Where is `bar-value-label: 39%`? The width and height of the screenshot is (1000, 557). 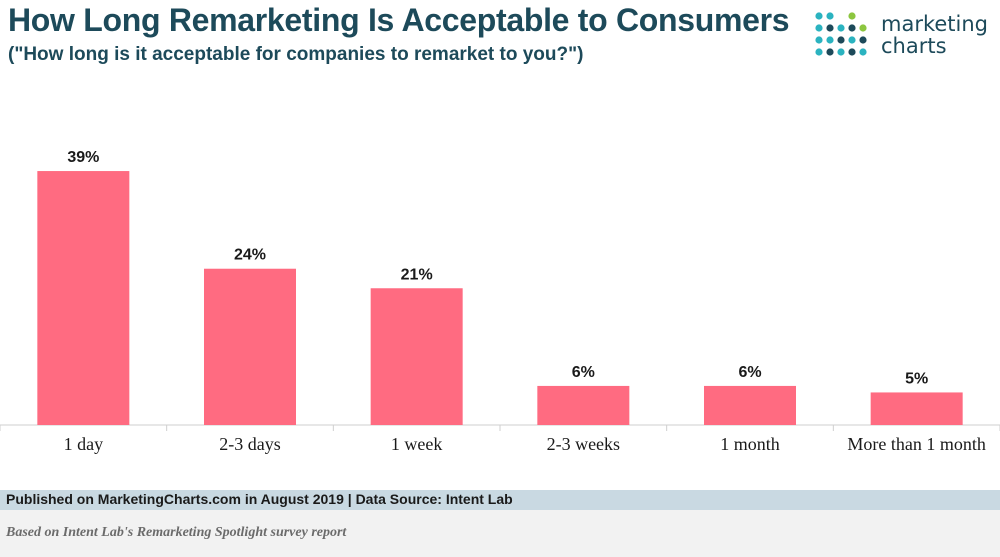
bar-value-label: 39% is located at coordinates (83, 157).